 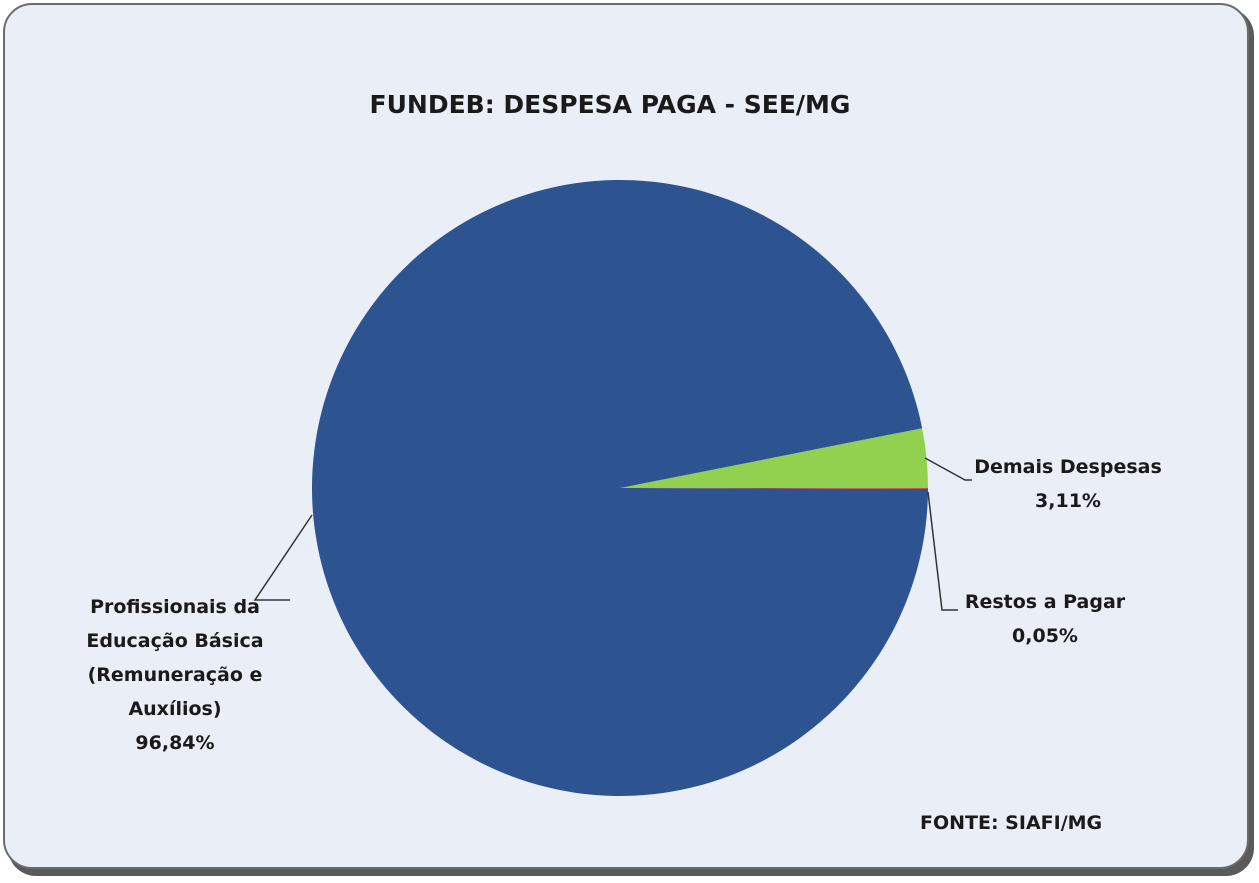 I want to click on source-note: FONTE: SIAFI/MG, so click(x=1011, y=823).